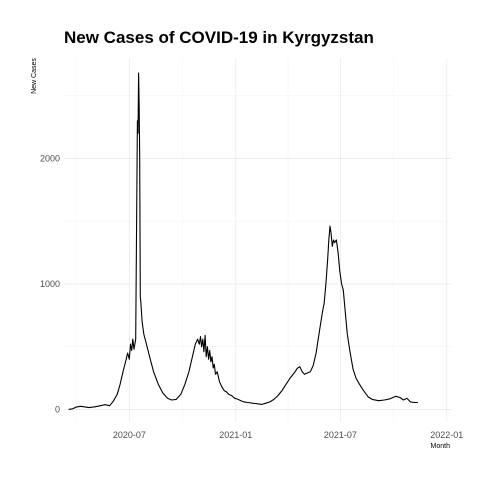  What do you see at coordinates (235, 435) in the screenshot?
I see `x-tick-label: 2021-01` at bounding box center [235, 435].